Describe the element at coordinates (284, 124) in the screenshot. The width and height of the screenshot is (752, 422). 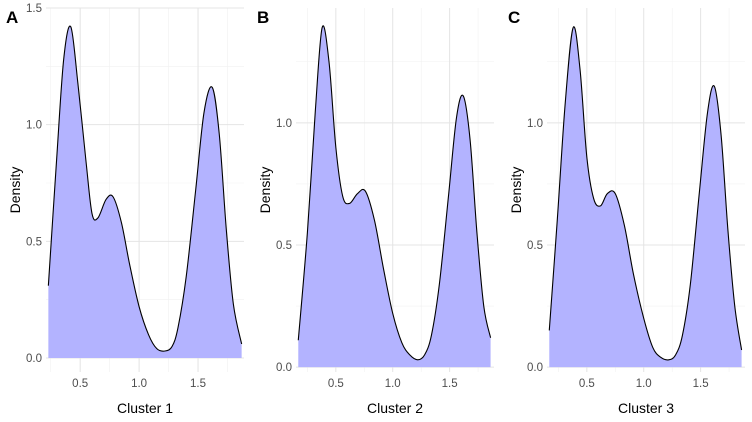
I see `panel-b-y-tick-label: 1.0` at that location.